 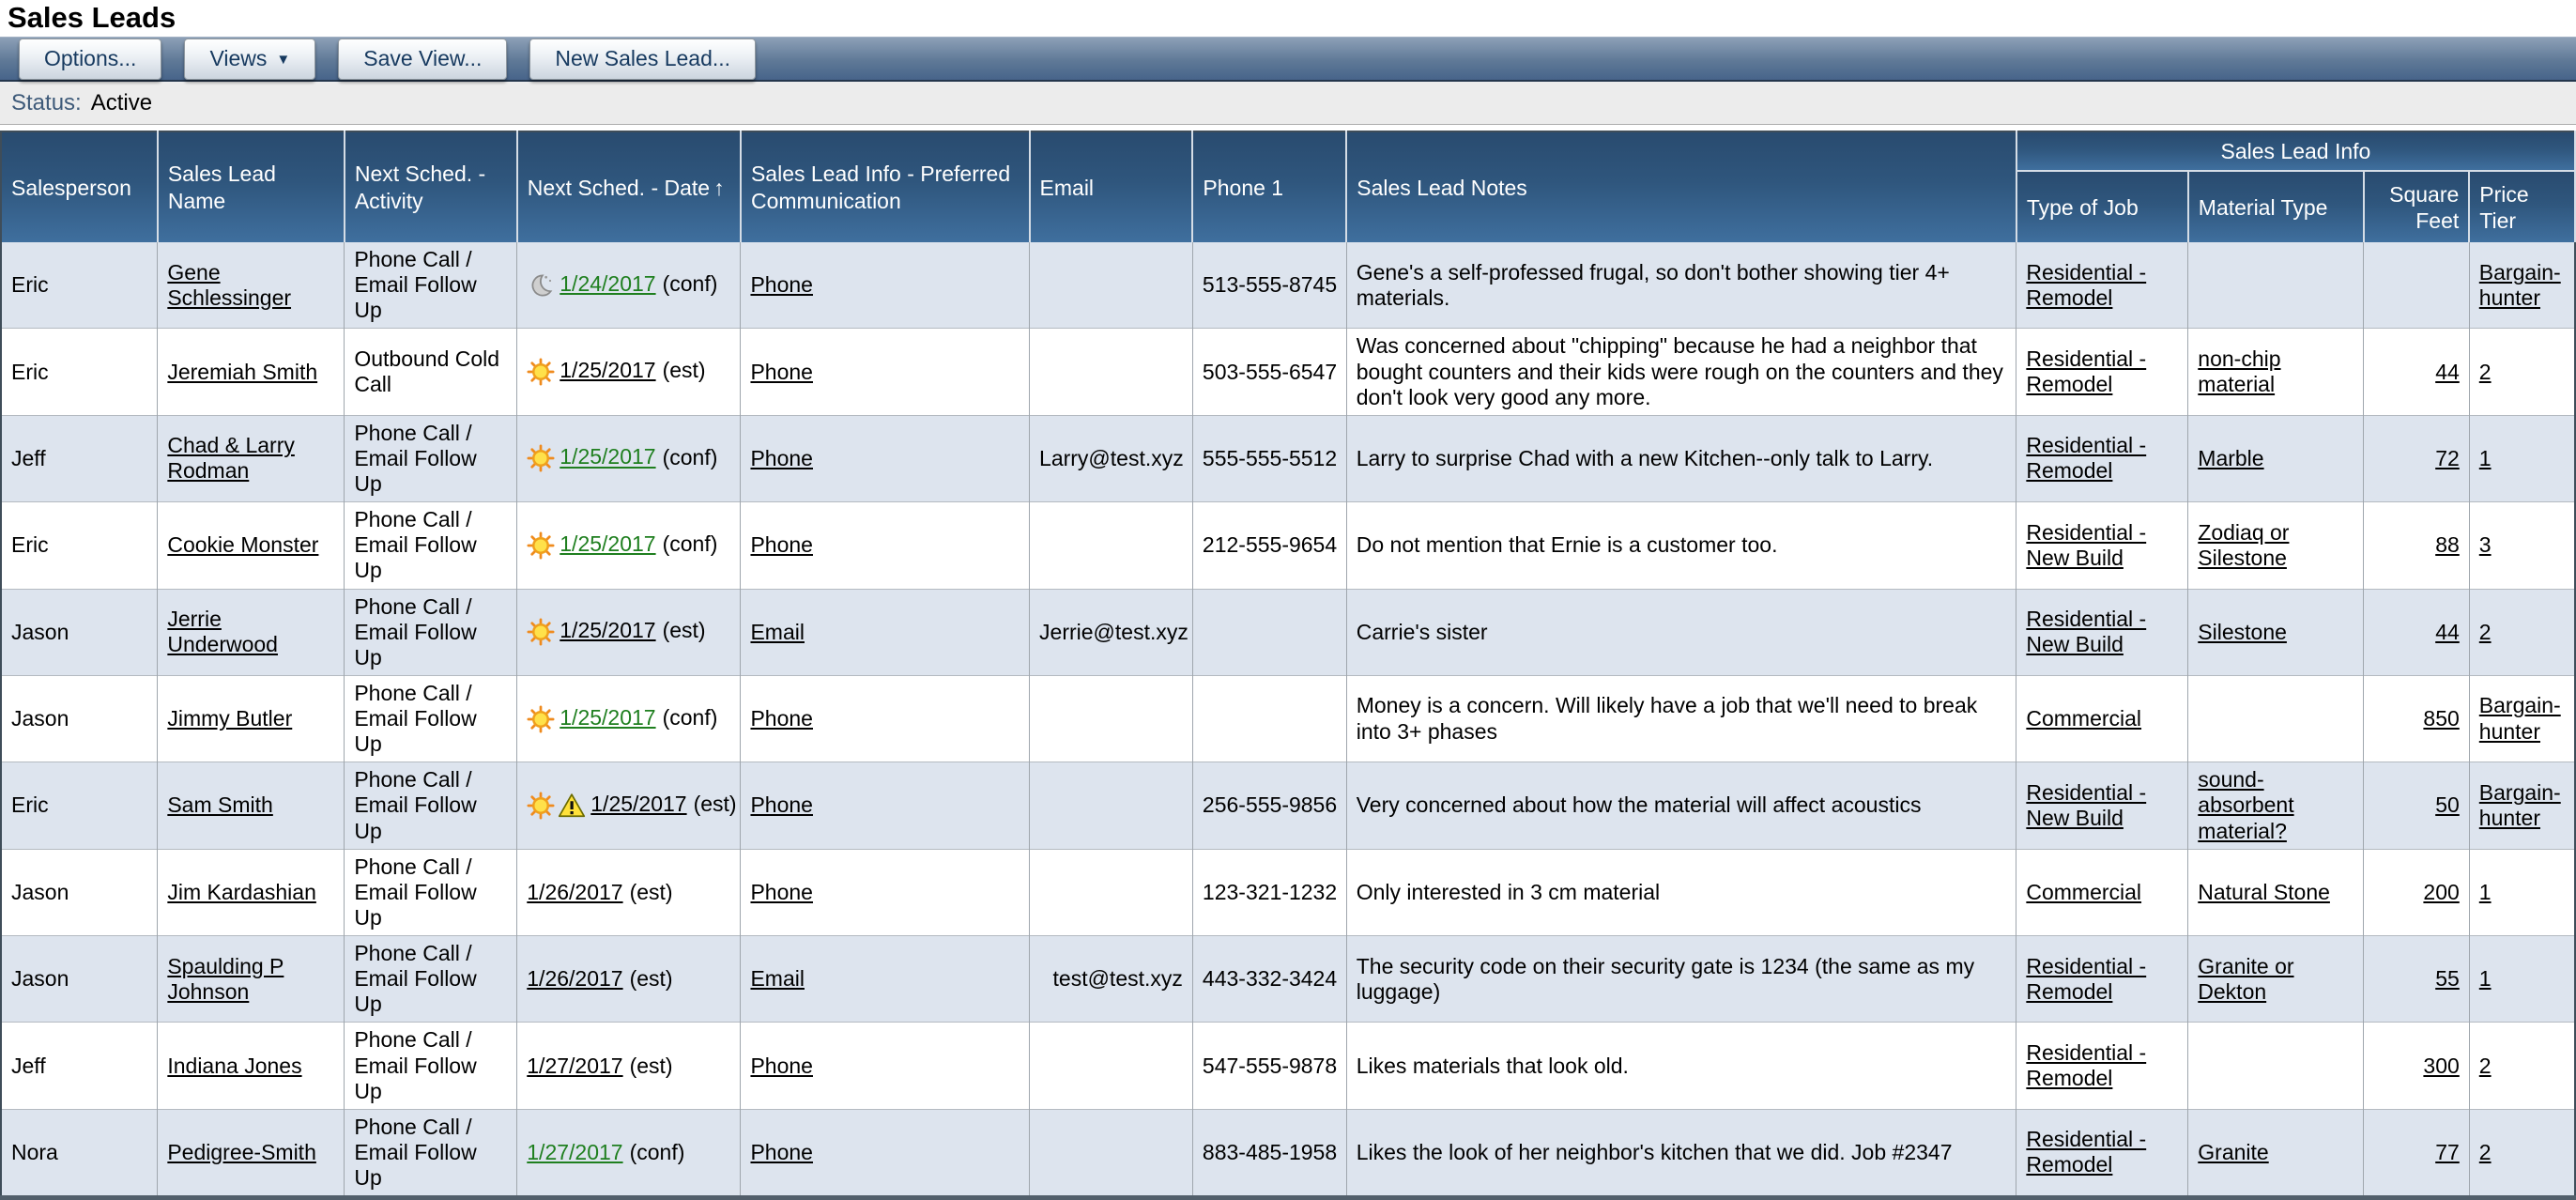 I want to click on square-feet-link: 77, so click(x=2448, y=1151).